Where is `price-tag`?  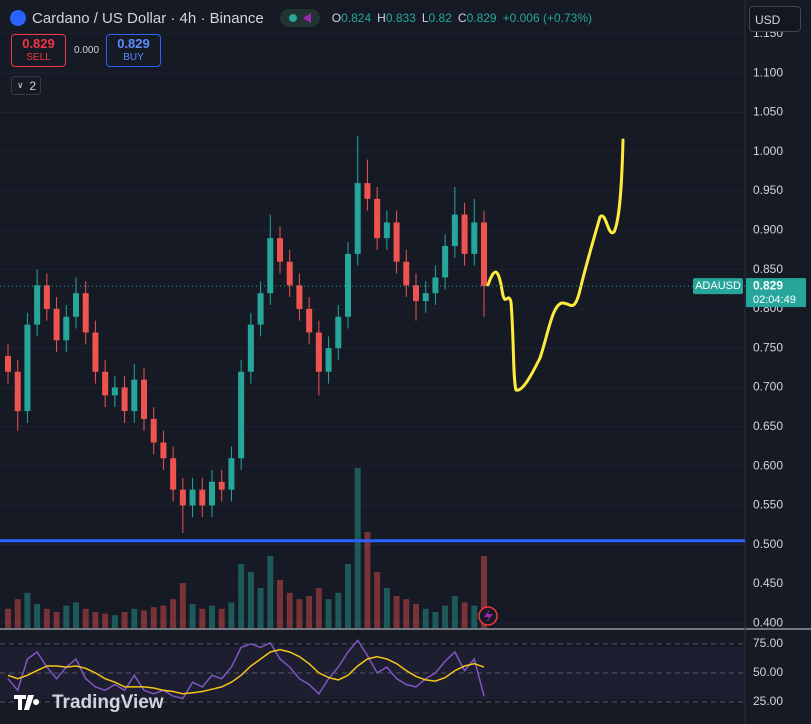 price-tag is located at coordinates (776, 293).